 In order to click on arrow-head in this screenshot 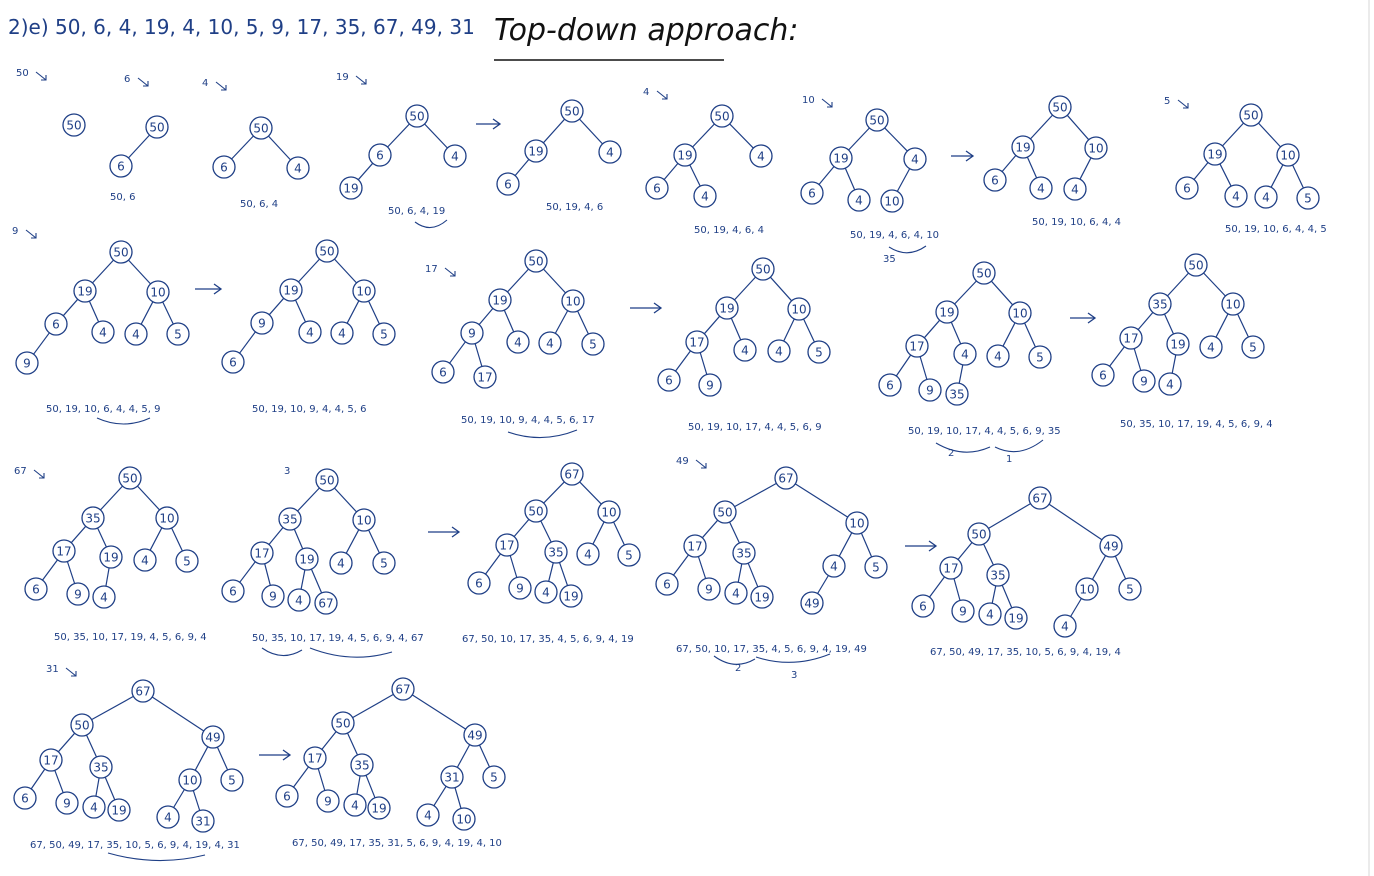, I will do `click(287, 755)`.